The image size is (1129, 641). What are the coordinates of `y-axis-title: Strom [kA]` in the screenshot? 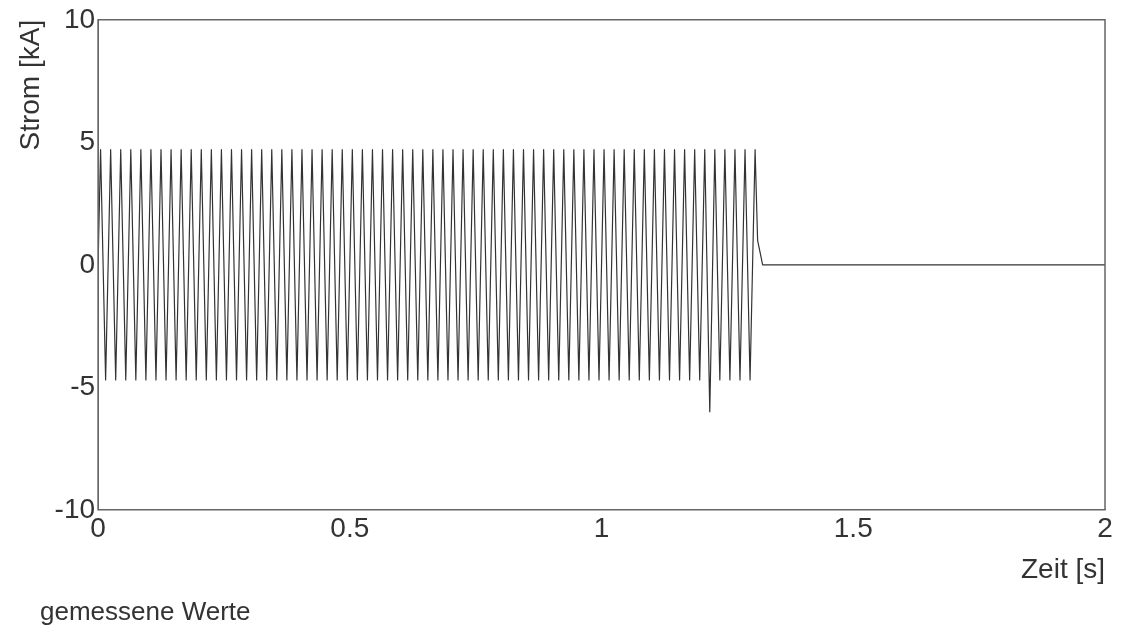 It's located at (29, 85).